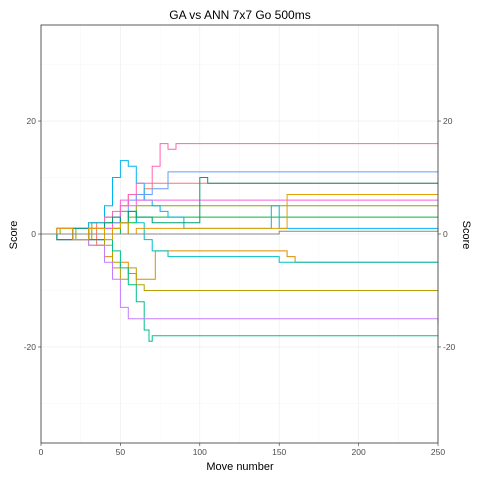 Image resolution: width=480 pixels, height=480 pixels. Describe the element at coordinates (448, 121) in the screenshot. I see `y-right-tick-label: 20` at that location.